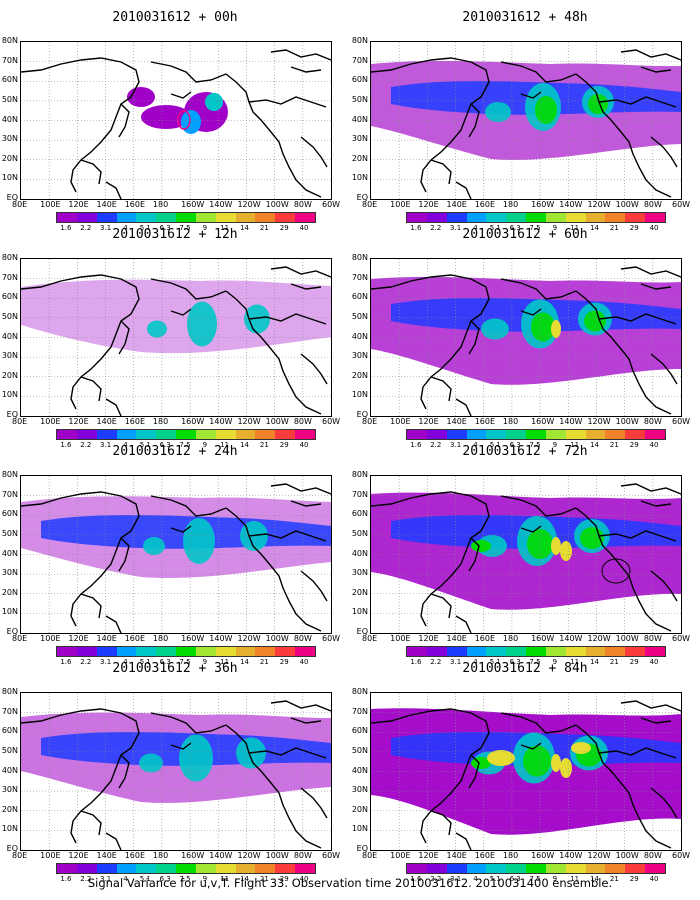 Image resolution: width=700 pixels, height=900 pixels. Describe the element at coordinates (543, 855) in the screenshot. I see `longitude-tick-label: 160W` at that location.